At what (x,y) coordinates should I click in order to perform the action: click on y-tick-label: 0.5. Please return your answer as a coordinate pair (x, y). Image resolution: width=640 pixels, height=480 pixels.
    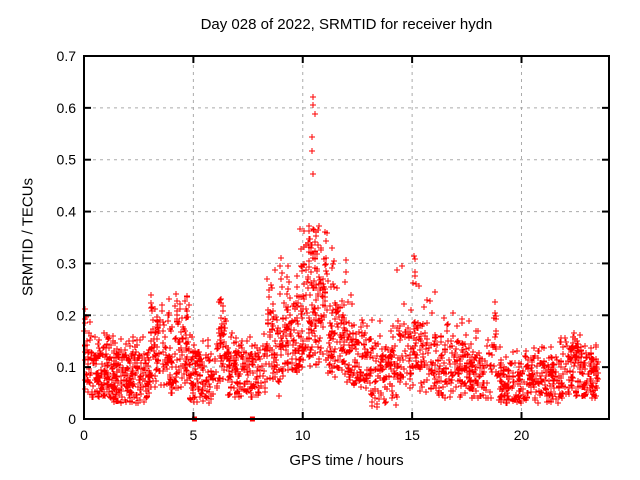
    Looking at the image, I should click on (67, 160).